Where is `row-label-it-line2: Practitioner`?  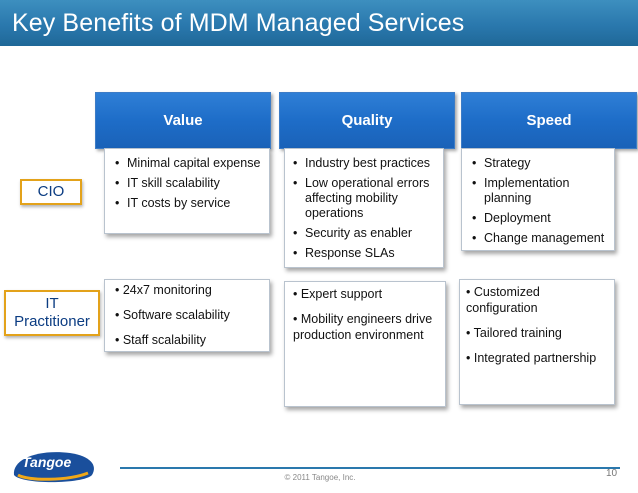 row-label-it-line2: Practitioner is located at coordinates (52, 321).